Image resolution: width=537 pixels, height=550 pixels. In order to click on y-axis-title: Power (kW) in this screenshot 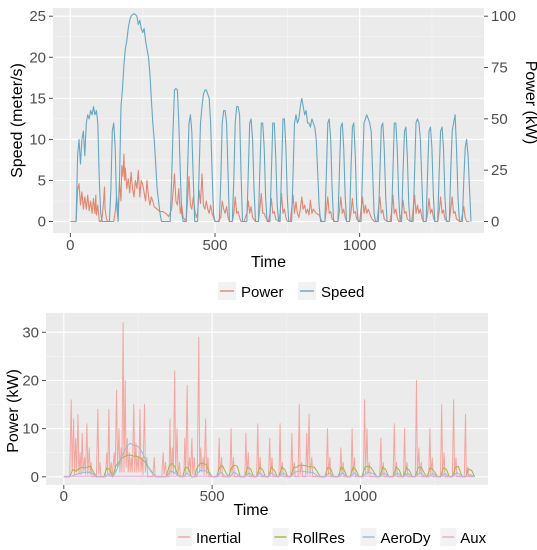, I will do `click(13, 411)`.